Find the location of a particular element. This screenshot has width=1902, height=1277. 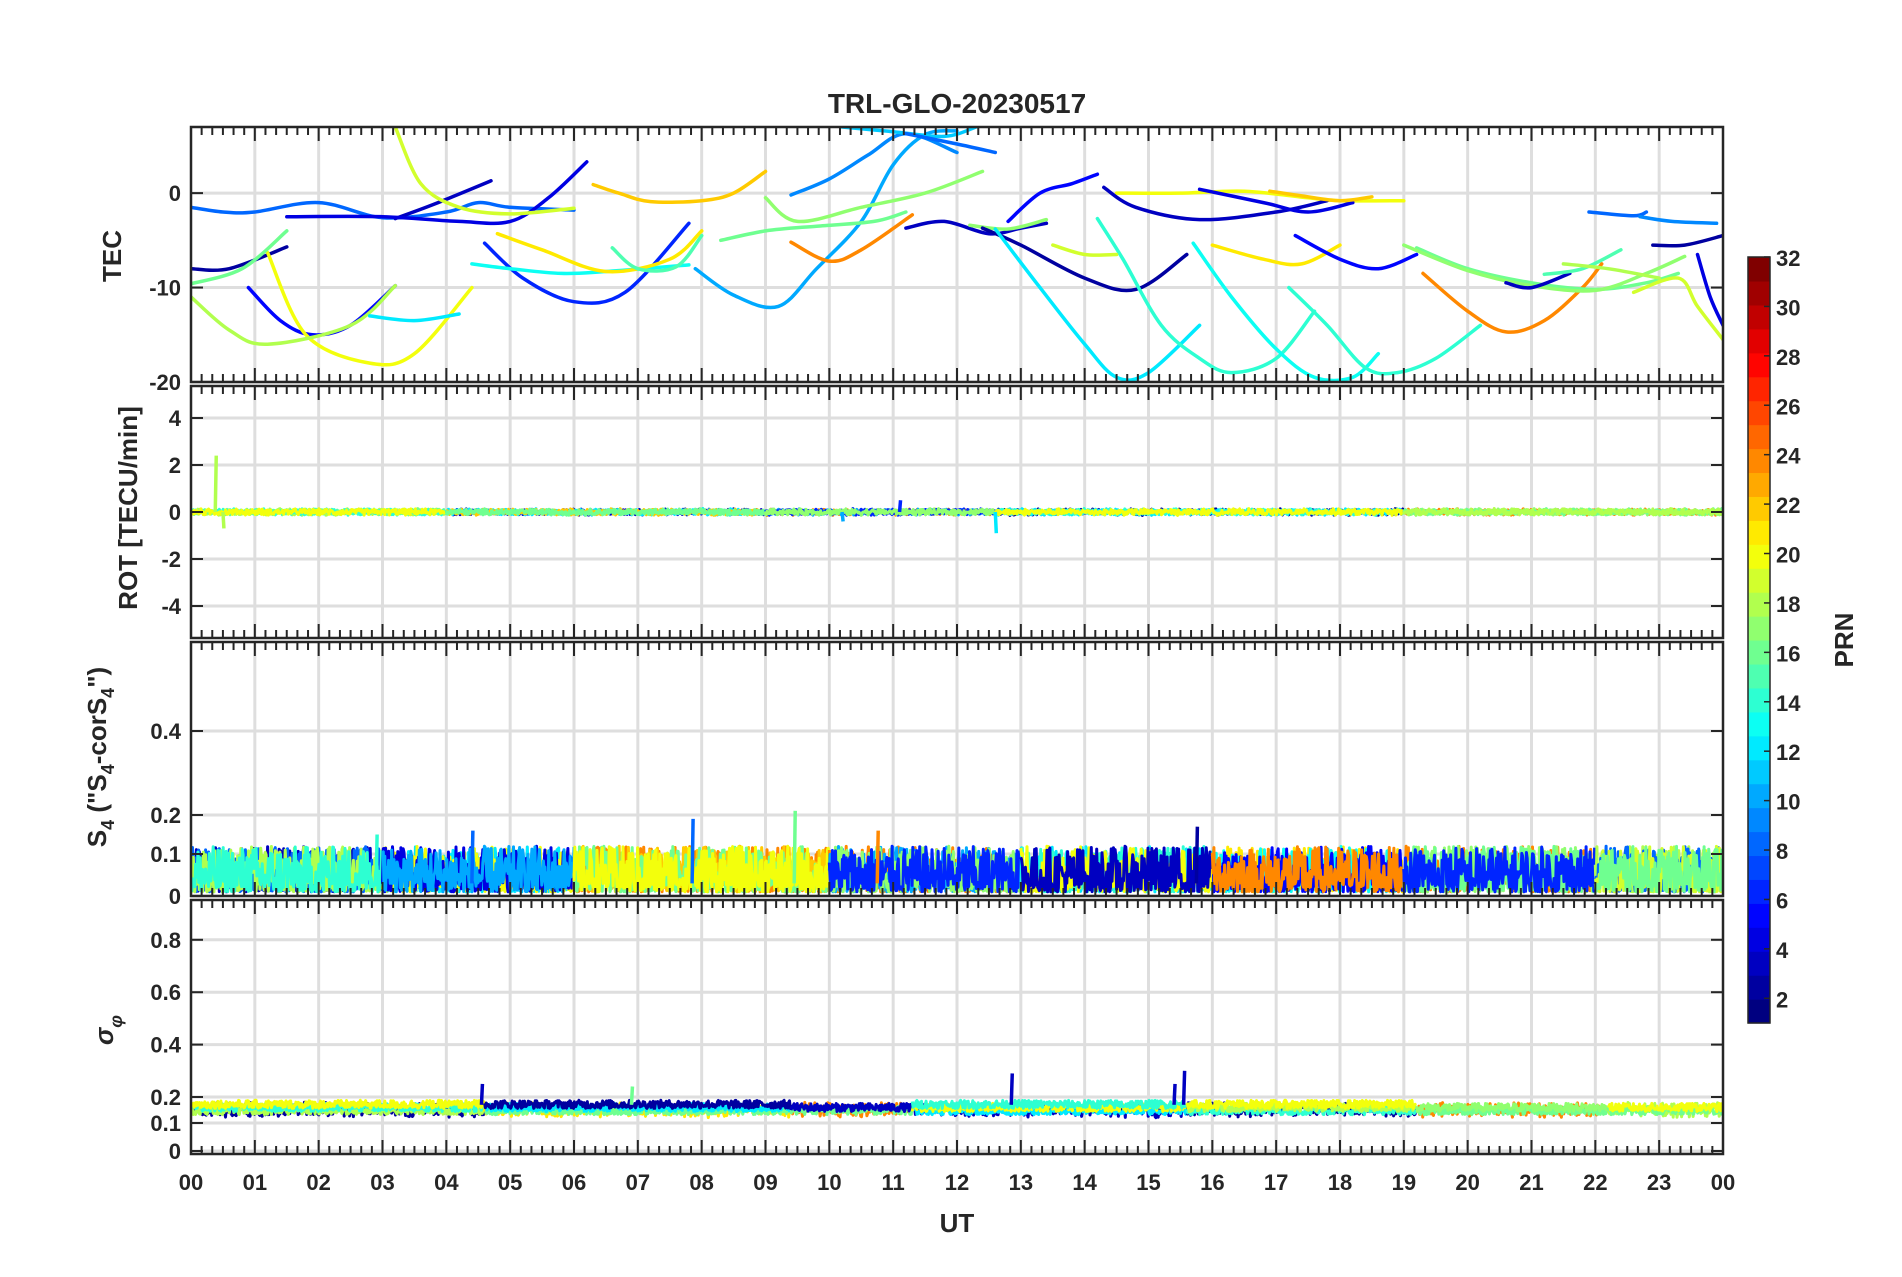

y-tick-label-s4: 0.1 is located at coordinates (165, 854).